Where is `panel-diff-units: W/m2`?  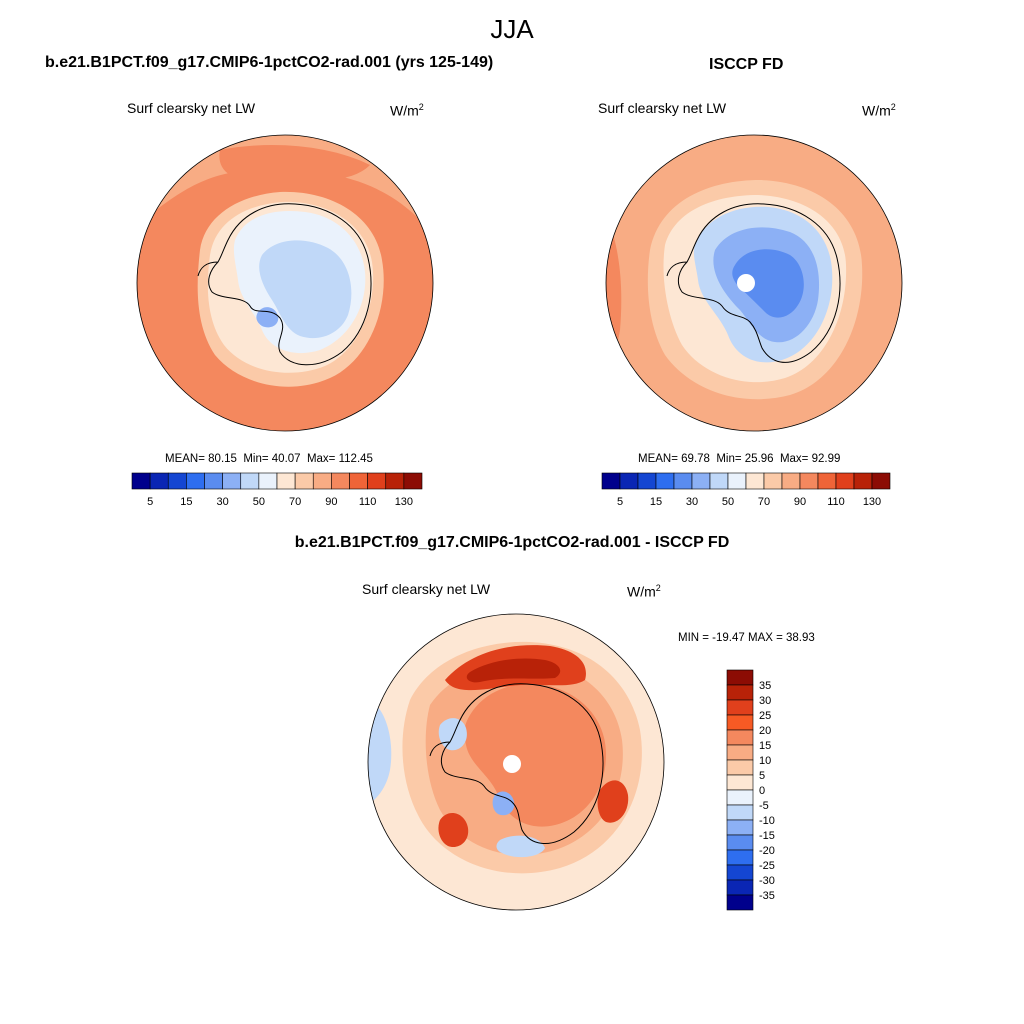
panel-diff-units: W/m2 is located at coordinates (644, 591).